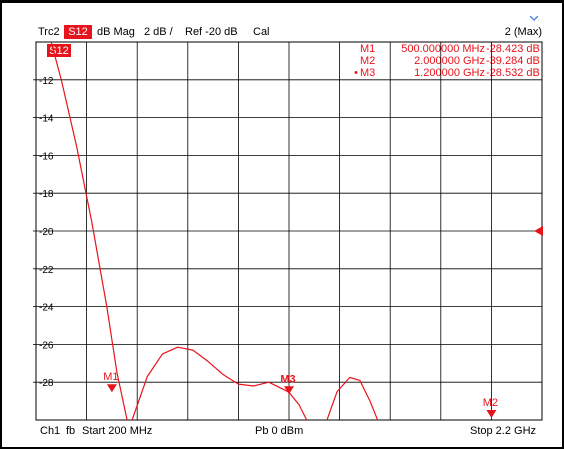  I want to click on marker-m2-triangle, so click(491, 414).